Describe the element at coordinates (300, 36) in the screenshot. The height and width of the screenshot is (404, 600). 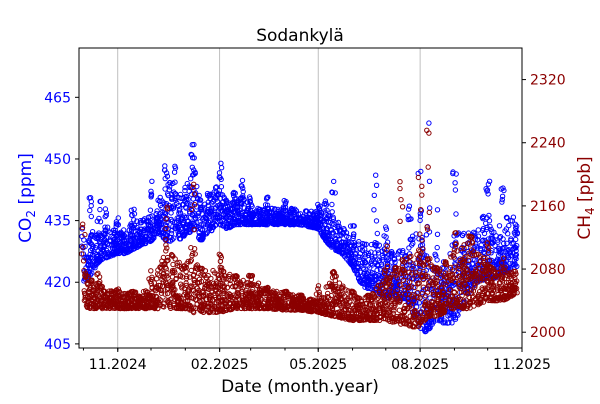
I see `chart-title: Sodankylä` at that location.